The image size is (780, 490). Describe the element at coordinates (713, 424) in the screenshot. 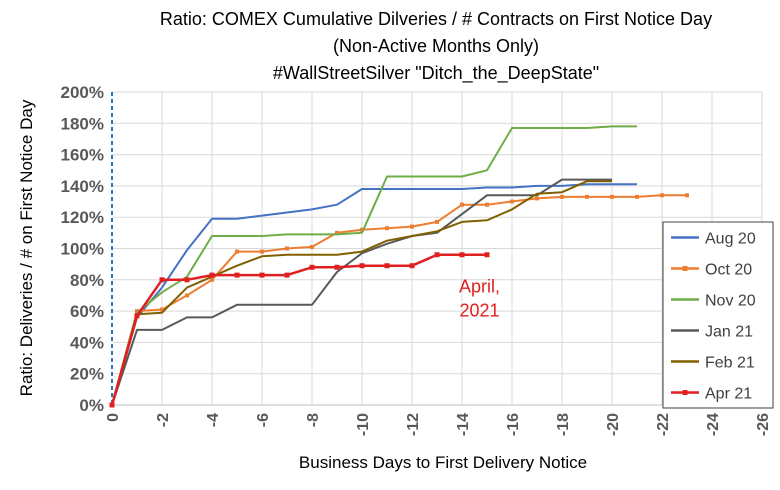

I see `x-tick-label: -24` at that location.